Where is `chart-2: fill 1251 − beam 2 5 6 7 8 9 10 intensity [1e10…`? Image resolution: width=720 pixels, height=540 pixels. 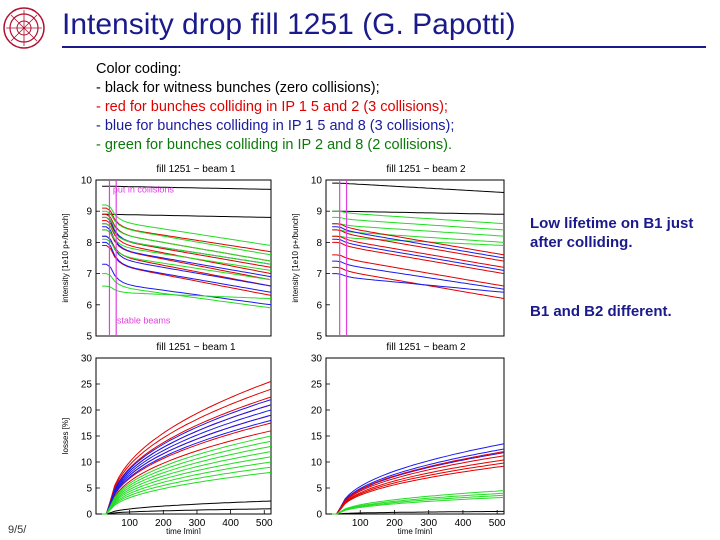 chart-2: fill 1251 − beam 2 5 6 7 8 9 10 intensity [1e10… is located at coordinates (398, 253).